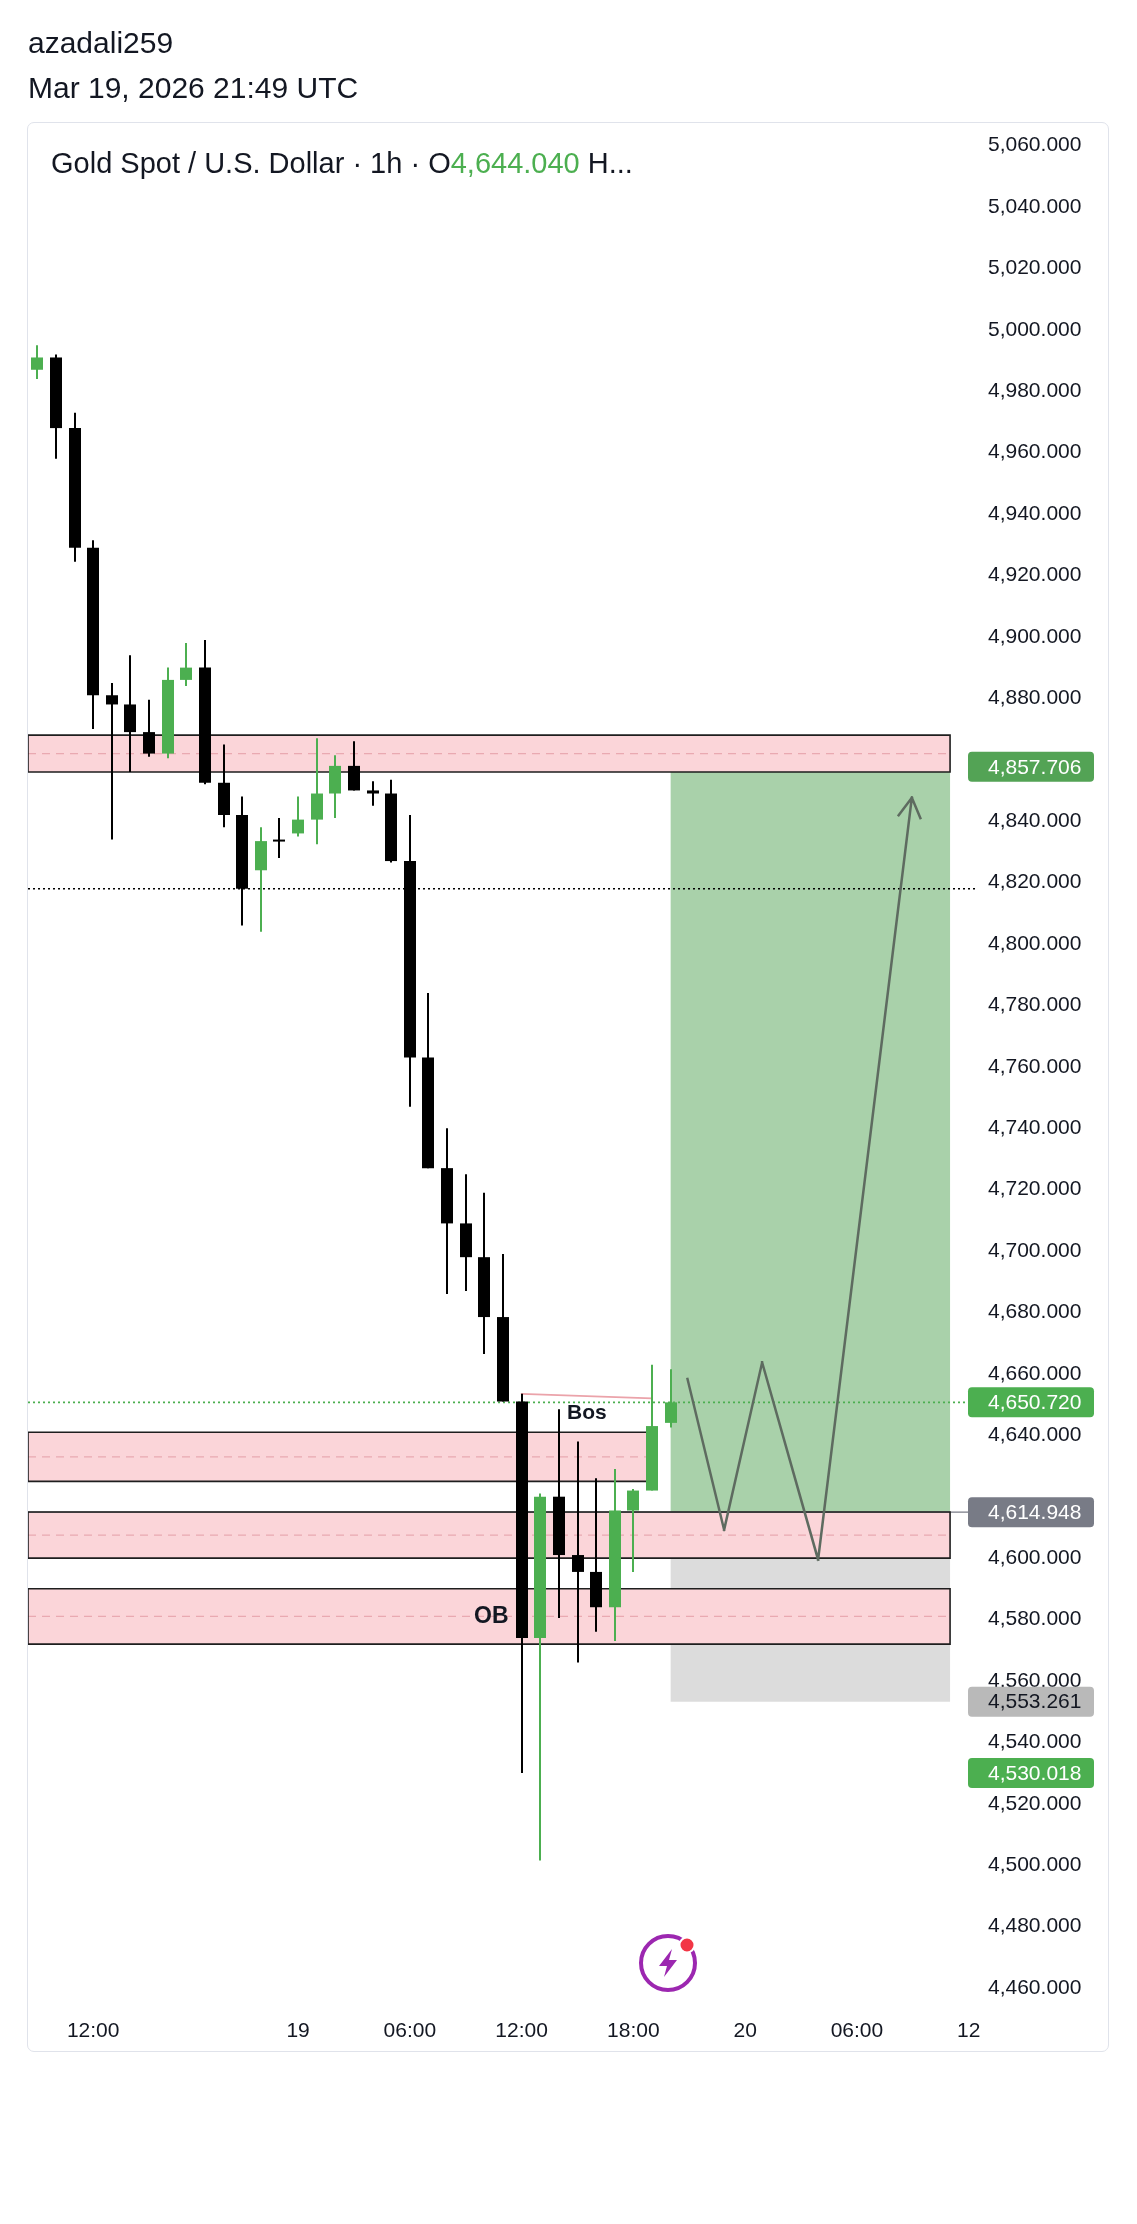 The height and width of the screenshot is (2224, 1137). Describe the element at coordinates (193, 88) in the screenshot. I see `text: Mar 19, 2026 21:49 UTC` at that location.